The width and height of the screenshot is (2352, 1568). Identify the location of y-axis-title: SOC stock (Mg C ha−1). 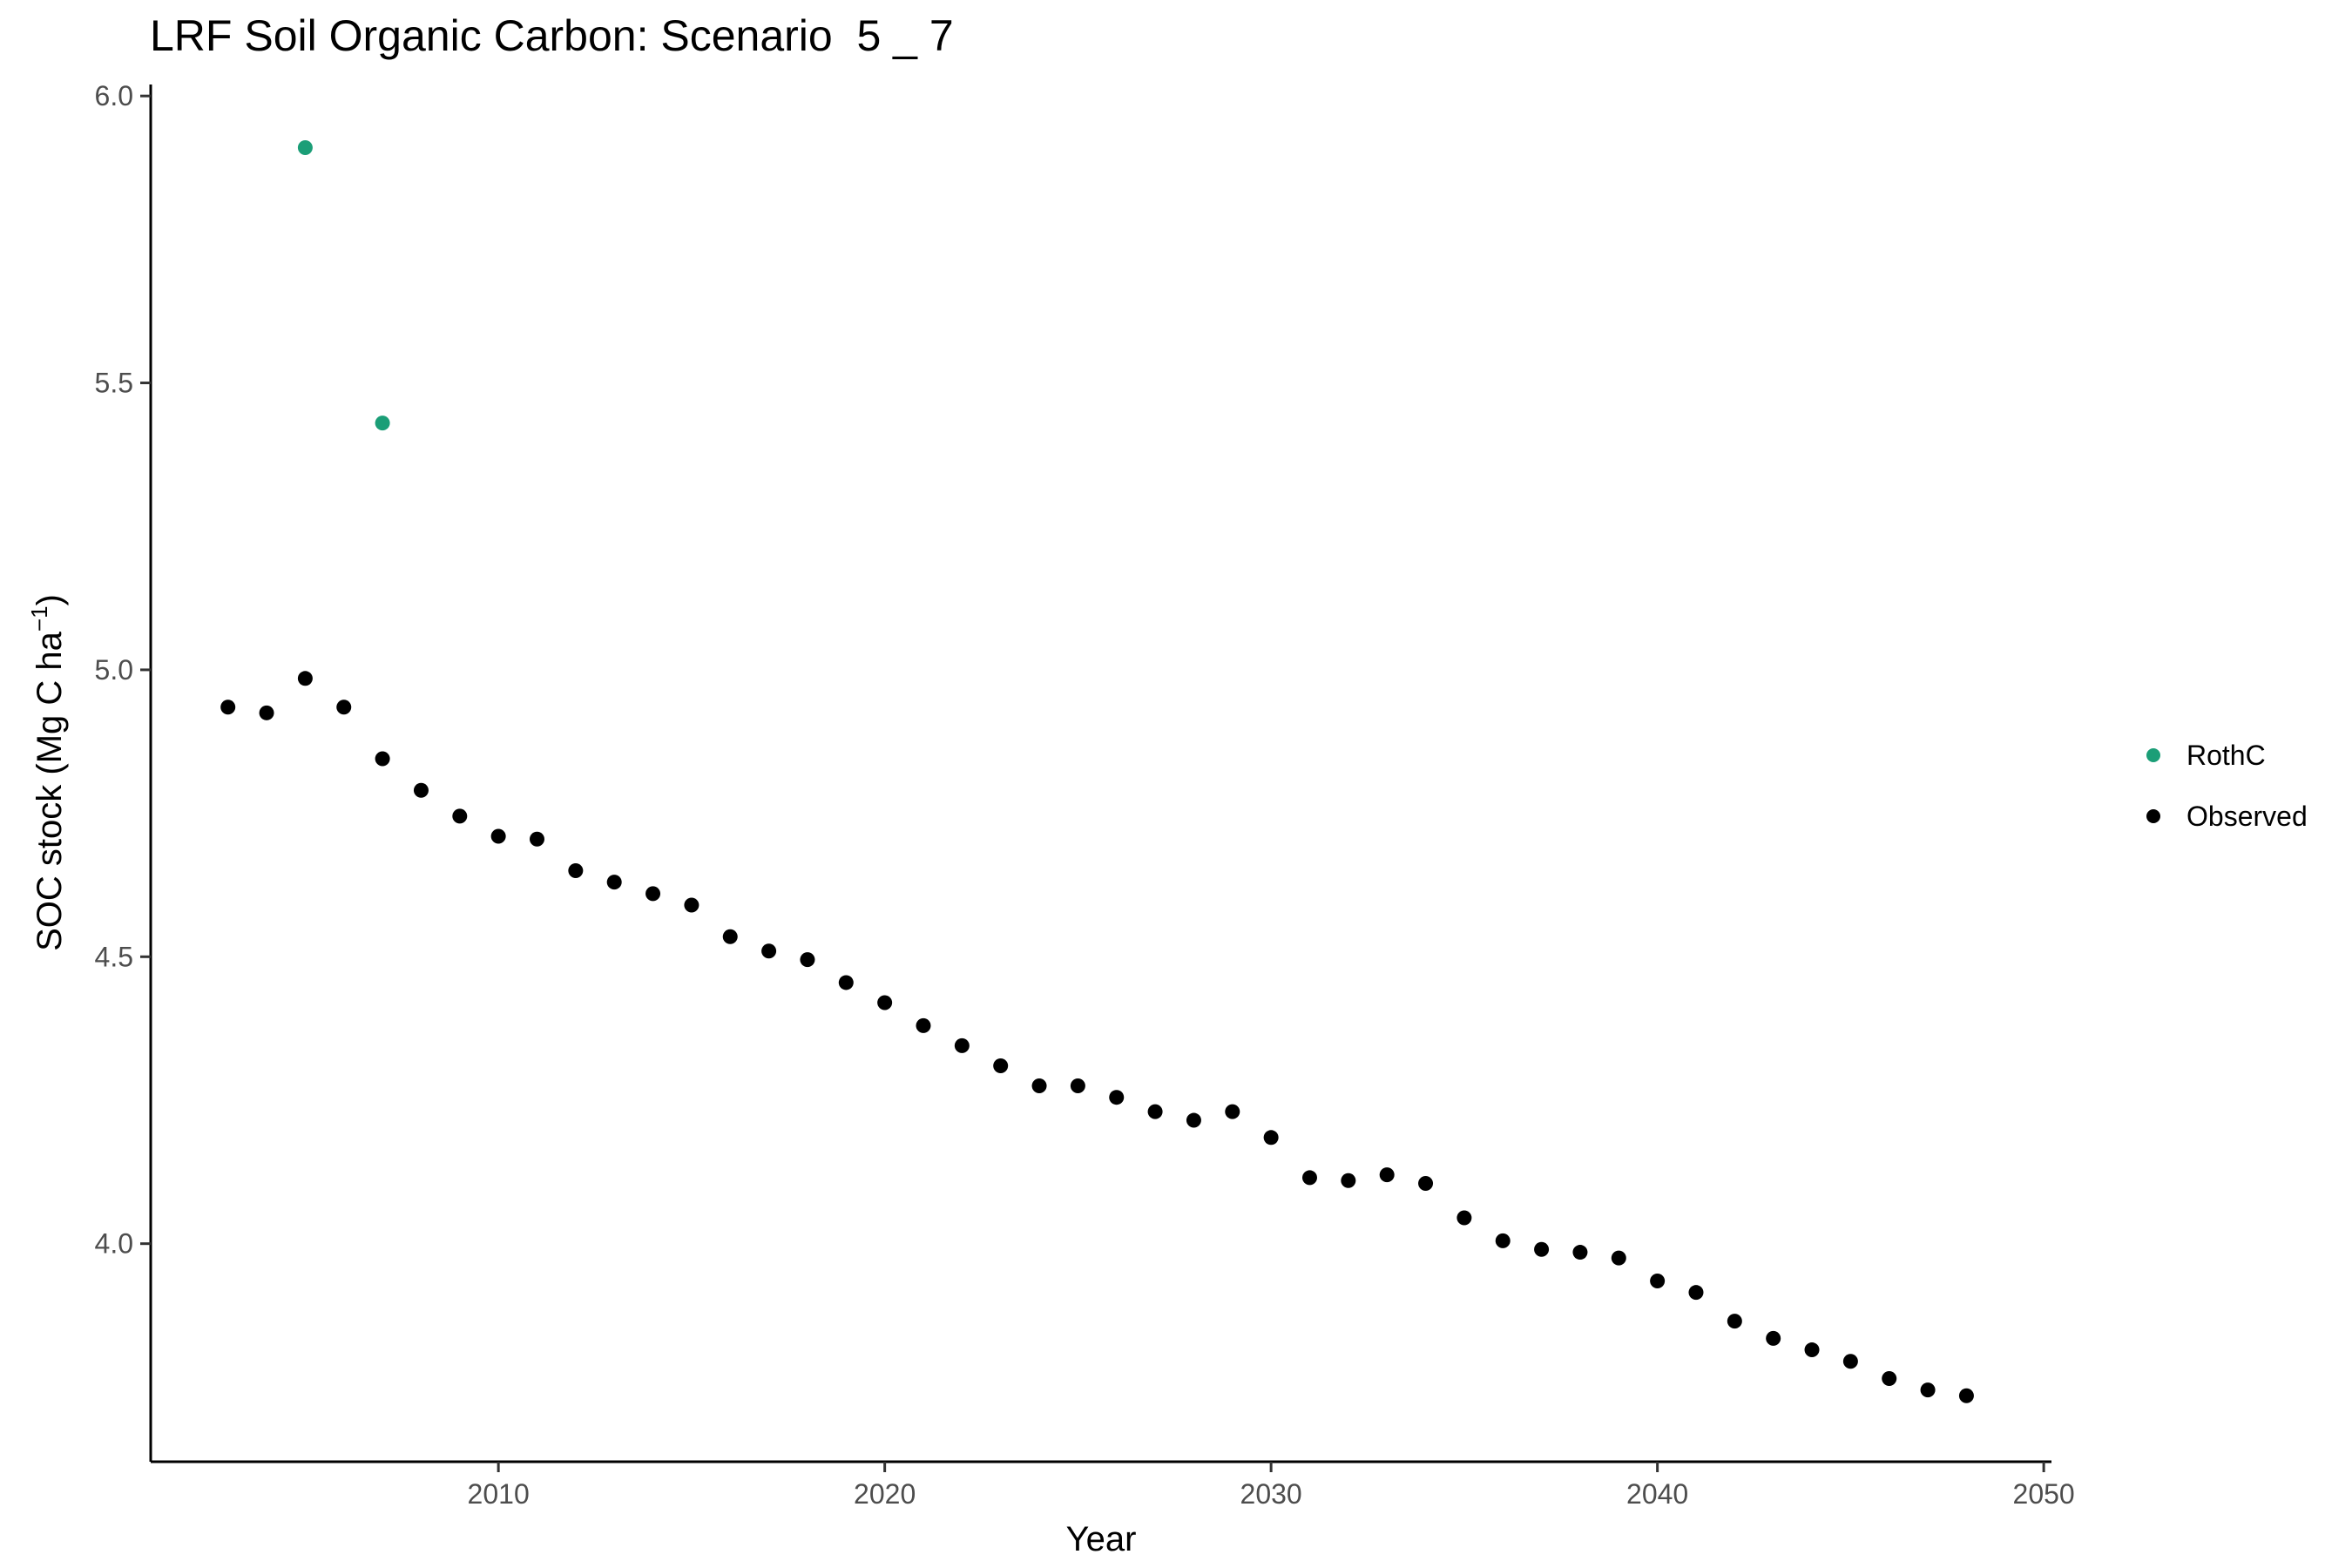
(48, 772).